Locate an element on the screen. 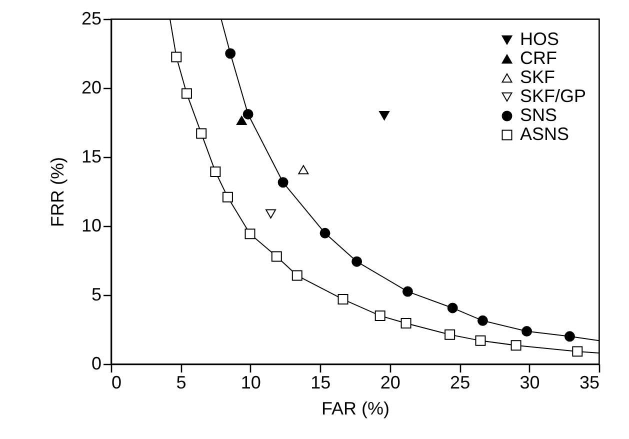 The image size is (629, 439). y-tick-label: 15 is located at coordinates (91, 156).